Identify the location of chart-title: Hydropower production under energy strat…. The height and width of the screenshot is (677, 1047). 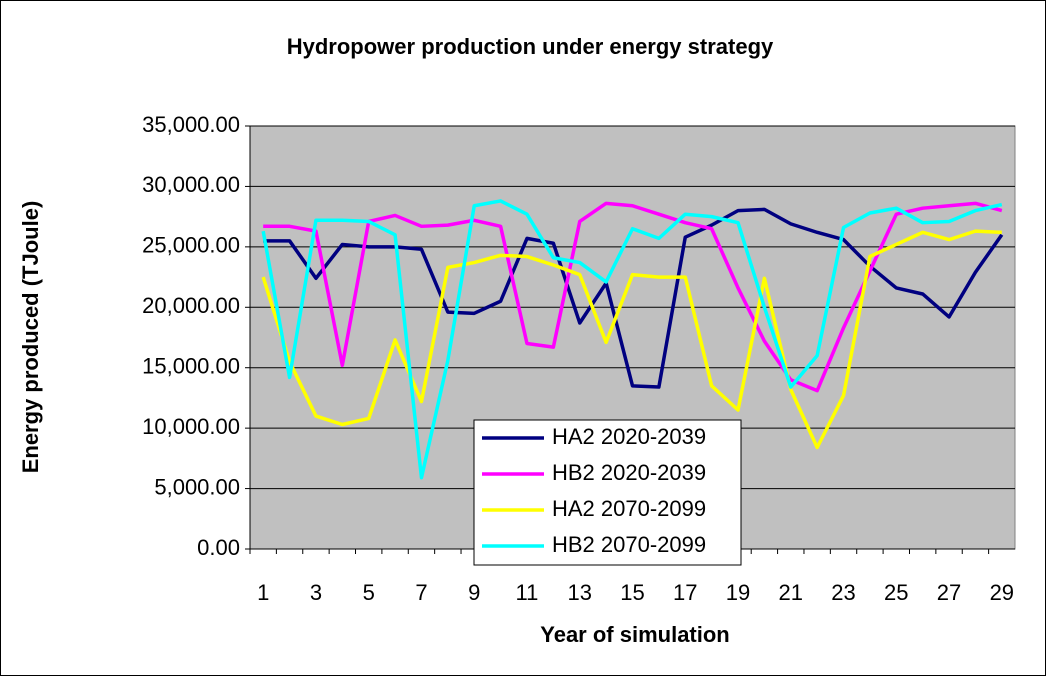
(530, 46).